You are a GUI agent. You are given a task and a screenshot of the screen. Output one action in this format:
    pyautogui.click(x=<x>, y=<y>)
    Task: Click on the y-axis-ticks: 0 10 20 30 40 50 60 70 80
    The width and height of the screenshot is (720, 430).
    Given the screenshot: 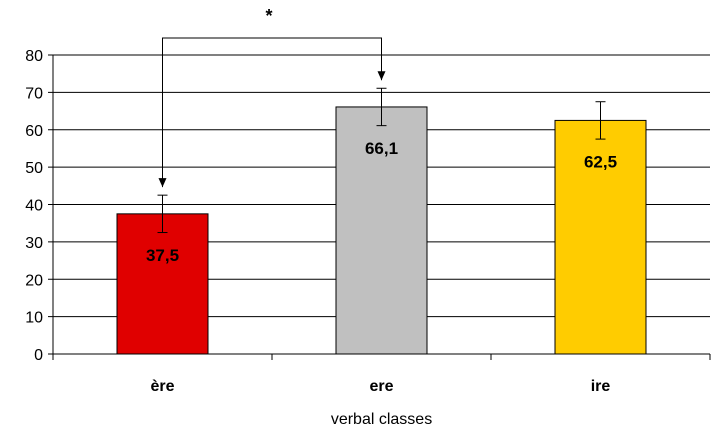 What is the action you would take?
    pyautogui.click(x=39, y=206)
    